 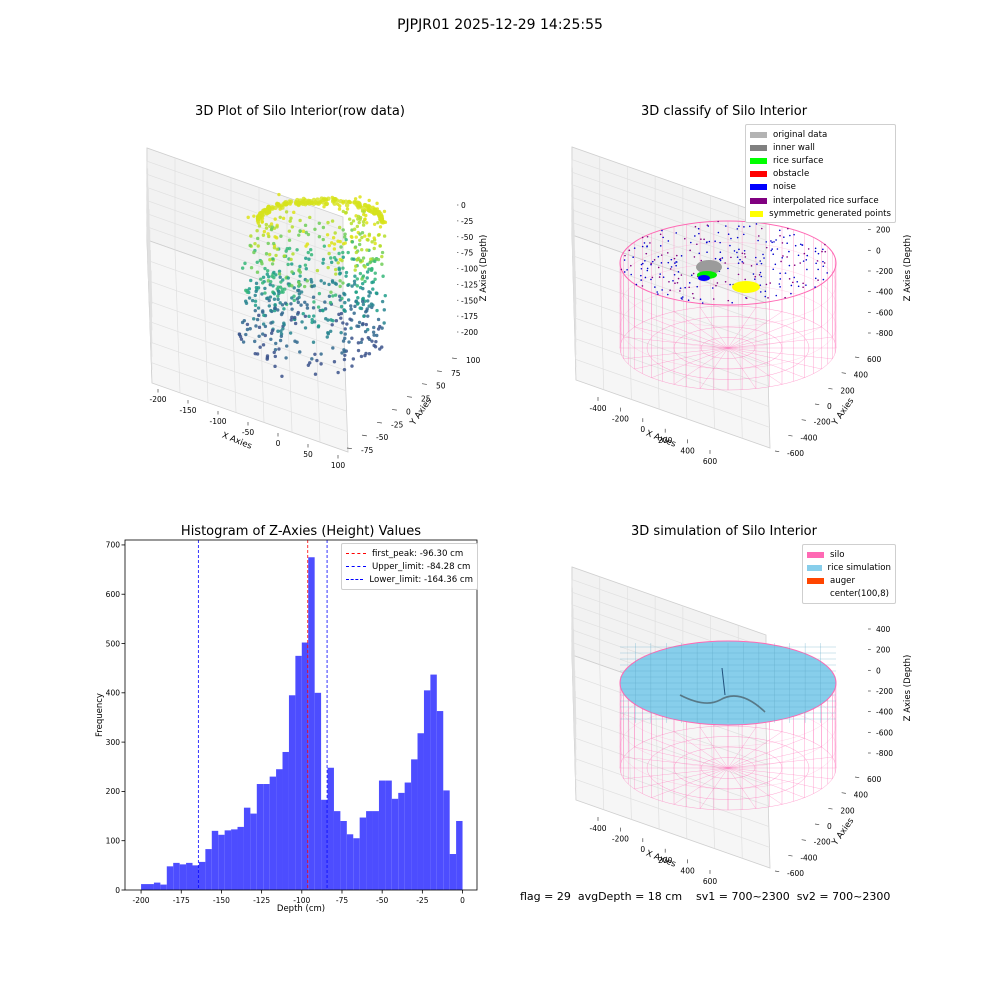 I want to click on raw-x-tick-label: 100, so click(x=338, y=465).